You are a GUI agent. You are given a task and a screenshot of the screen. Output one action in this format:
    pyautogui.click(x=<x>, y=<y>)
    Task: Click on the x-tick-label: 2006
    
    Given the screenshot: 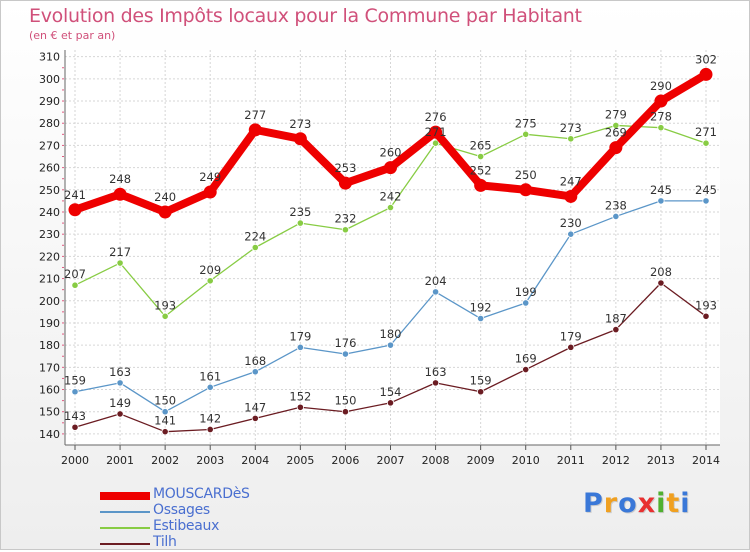 What is the action you would take?
    pyautogui.click(x=345, y=460)
    